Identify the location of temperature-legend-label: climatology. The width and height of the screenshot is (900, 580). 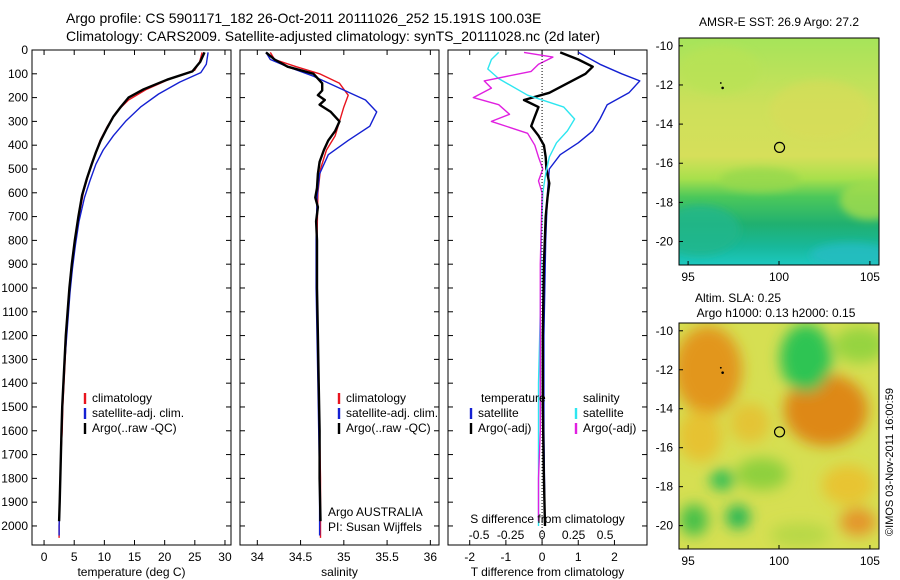
(122, 398).